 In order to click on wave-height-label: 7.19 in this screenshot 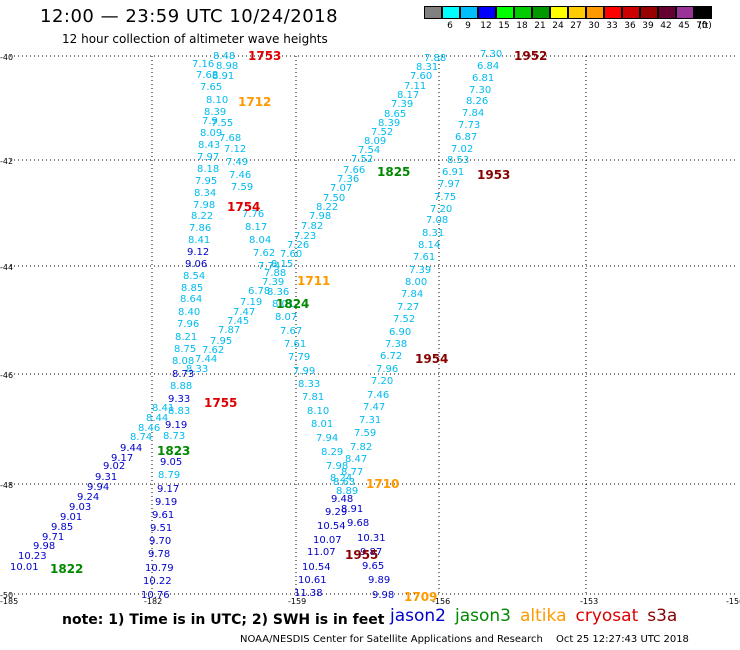, I will do `click(251, 302)`.